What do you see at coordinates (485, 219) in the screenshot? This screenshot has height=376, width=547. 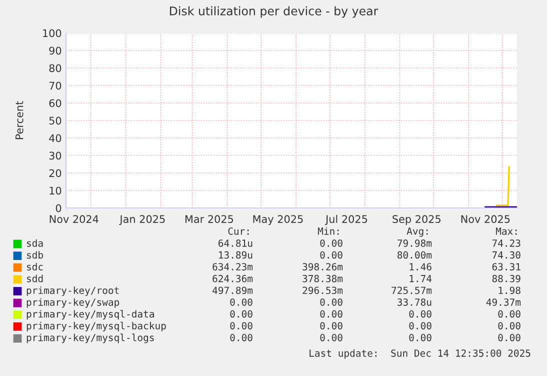 I see `x-tick-label: Nov 2025` at bounding box center [485, 219].